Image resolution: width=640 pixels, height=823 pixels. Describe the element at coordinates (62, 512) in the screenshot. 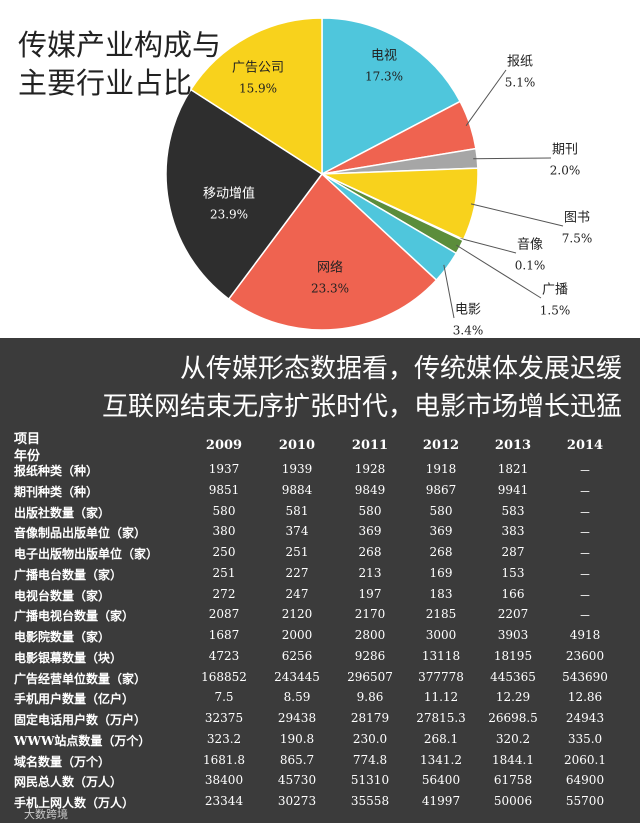

I see `row-label: 出版社数量（家）` at that location.